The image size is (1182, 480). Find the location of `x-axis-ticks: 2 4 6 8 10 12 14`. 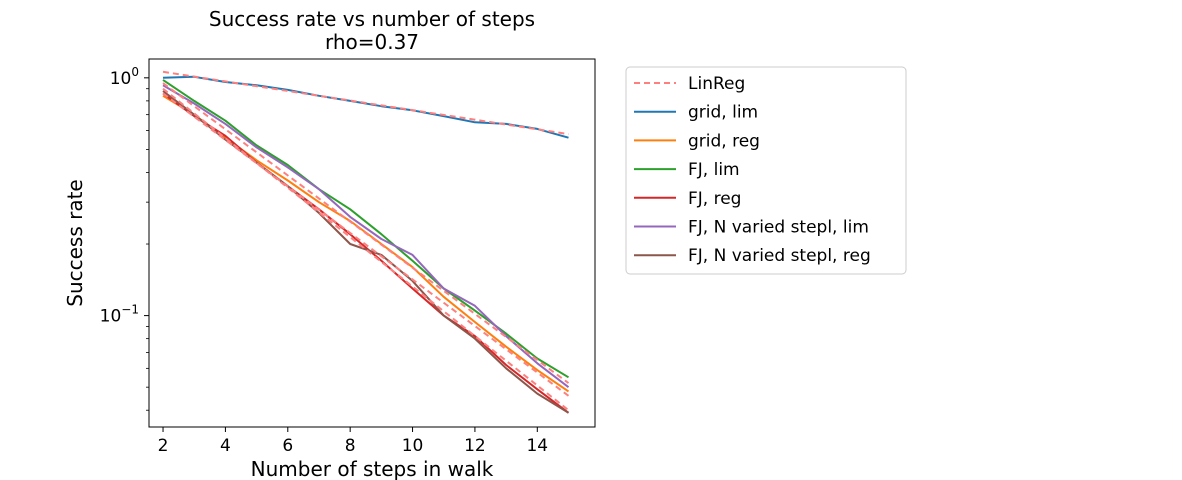

x-axis-ticks: 2 4 6 8 10 12 14 is located at coordinates (353, 441).